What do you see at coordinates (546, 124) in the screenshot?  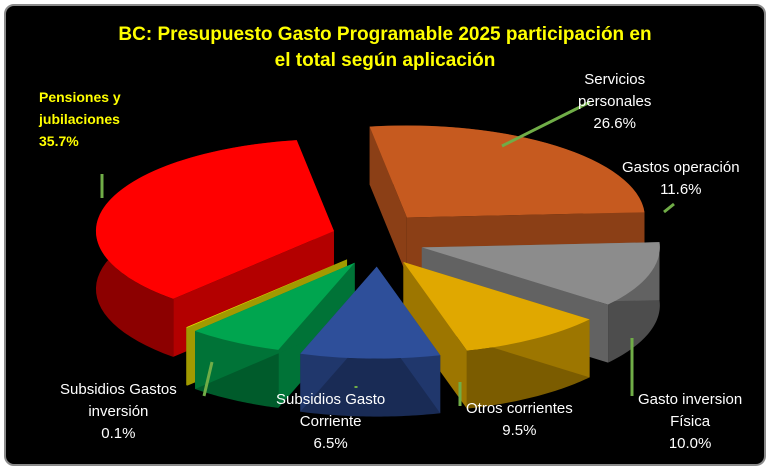 I see `leader-line-servicios` at bounding box center [546, 124].